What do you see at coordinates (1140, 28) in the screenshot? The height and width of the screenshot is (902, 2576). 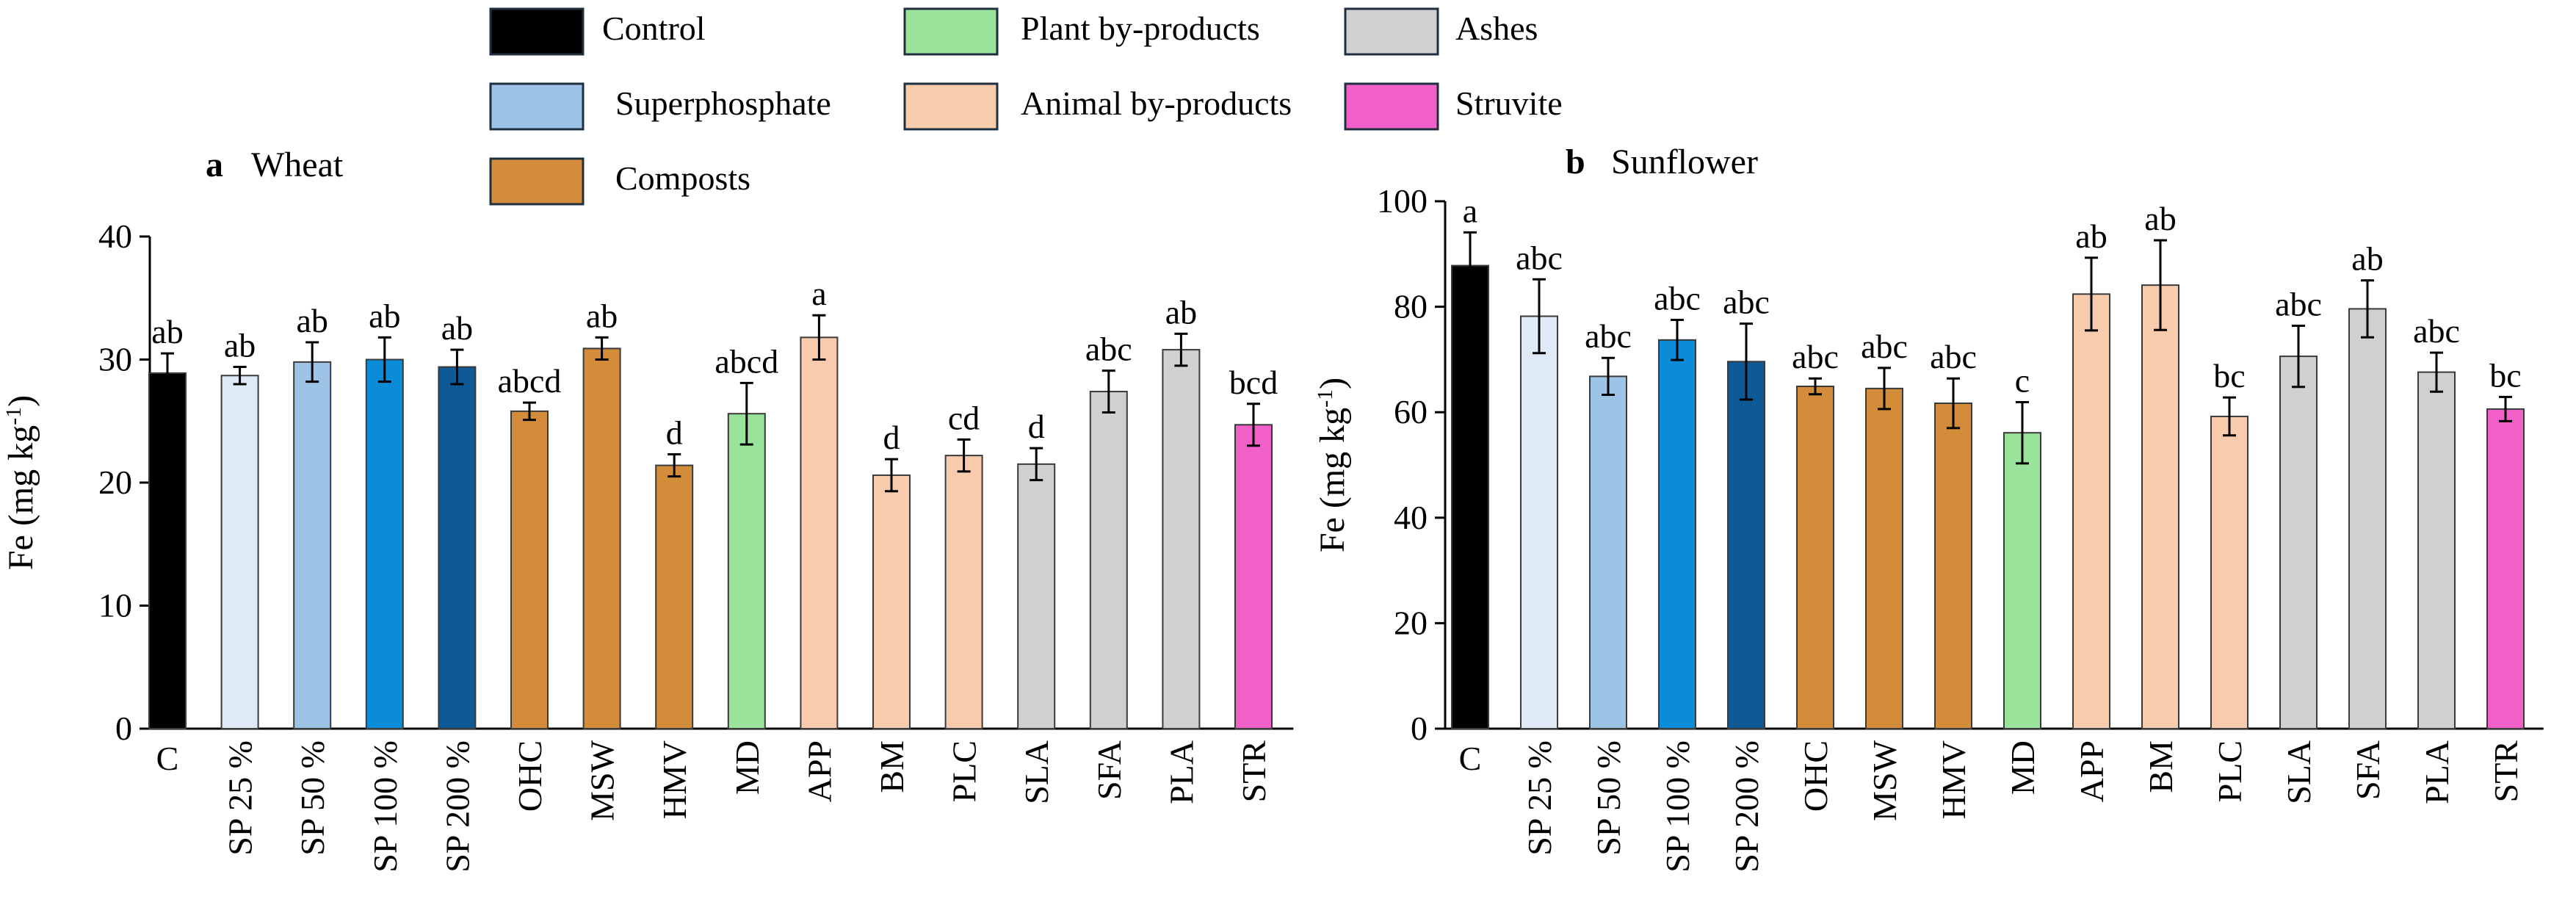 I see `legend-label-plant: Plant by-products` at bounding box center [1140, 28].